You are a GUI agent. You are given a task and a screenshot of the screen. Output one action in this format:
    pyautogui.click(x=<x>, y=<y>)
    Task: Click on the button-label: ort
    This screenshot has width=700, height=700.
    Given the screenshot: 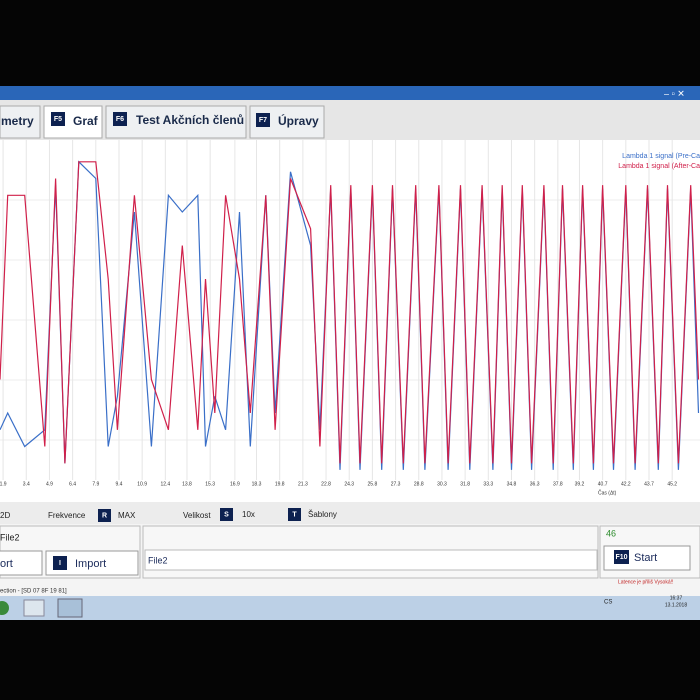 What is the action you would take?
    pyautogui.click(x=6, y=564)
    